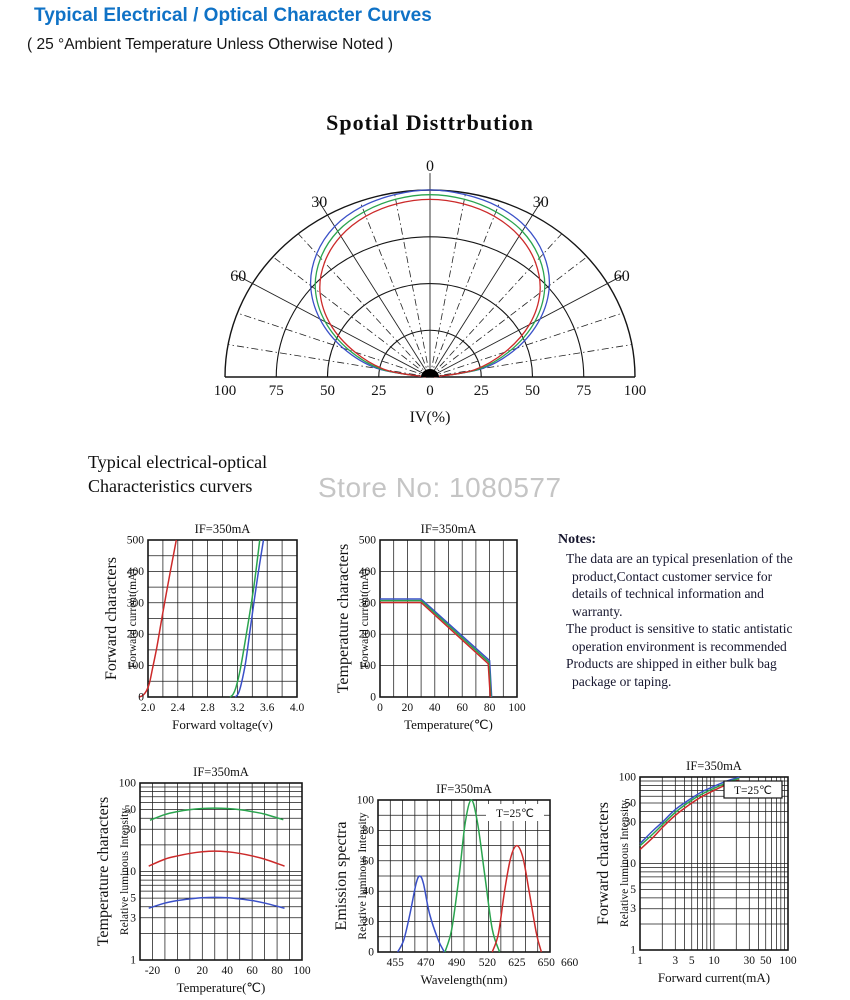 Image resolution: width=850 pixels, height=1000 pixels. Describe the element at coordinates (577, 539) in the screenshot. I see `notes-heading: Notes:` at that location.